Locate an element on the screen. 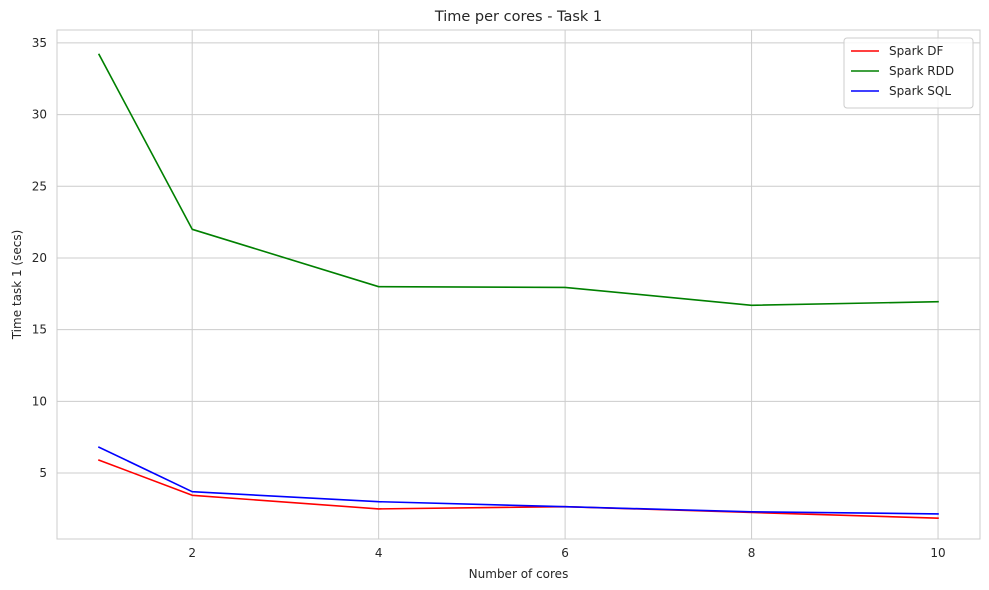  x-axis-label: Number of cores is located at coordinates (519, 574).